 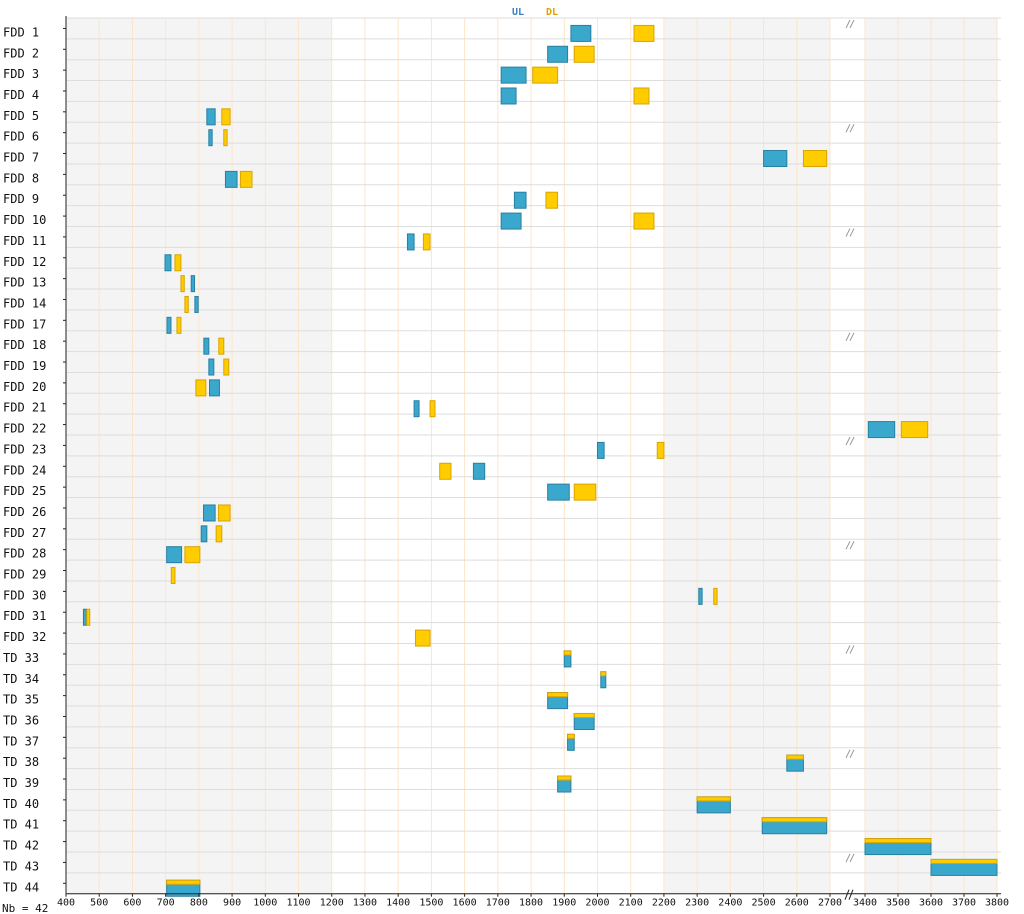 I want to click on x-tick-label: 1000, so click(x=265, y=903).